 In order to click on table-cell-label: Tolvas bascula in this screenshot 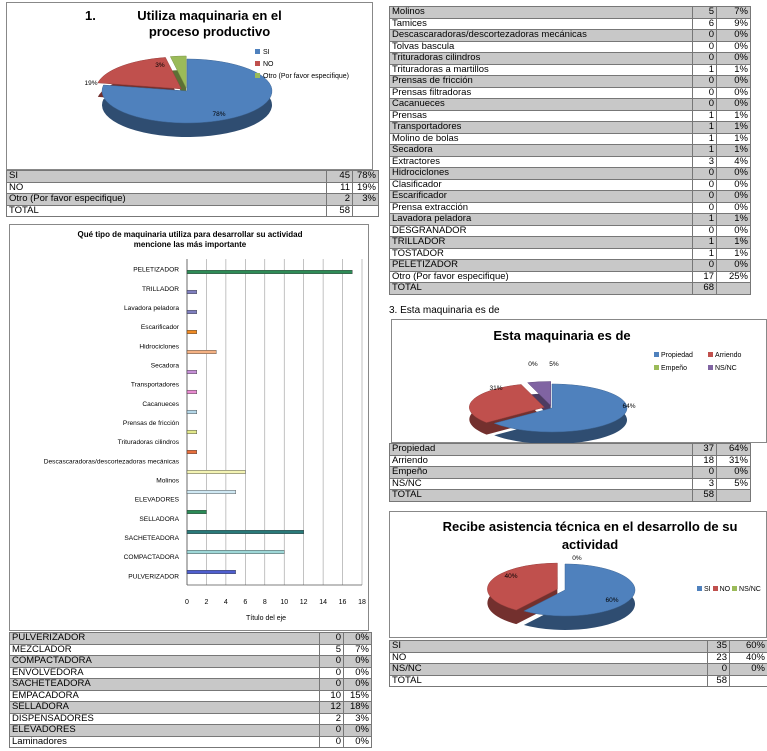, I will do `click(541, 46)`.